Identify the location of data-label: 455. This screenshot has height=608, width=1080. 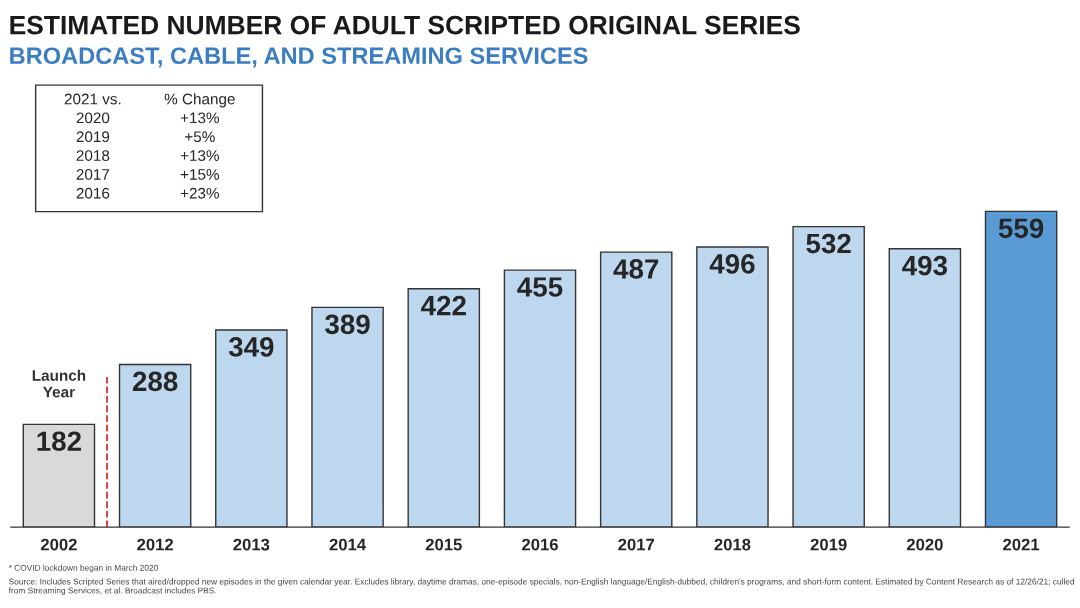
(540, 287).